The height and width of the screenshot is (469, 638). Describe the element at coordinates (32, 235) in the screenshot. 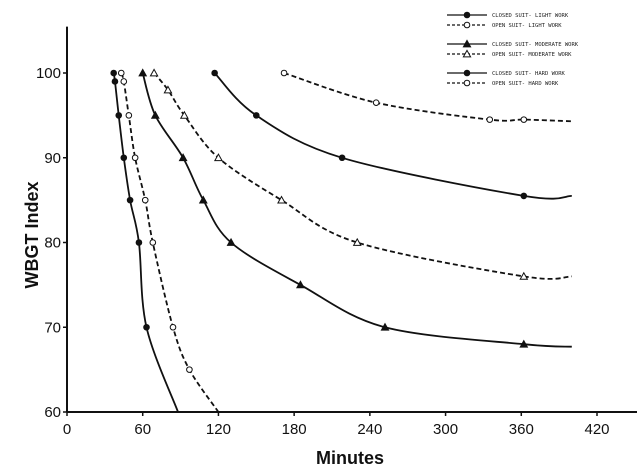

I see `y-axis-title: WBGT Index` at that location.